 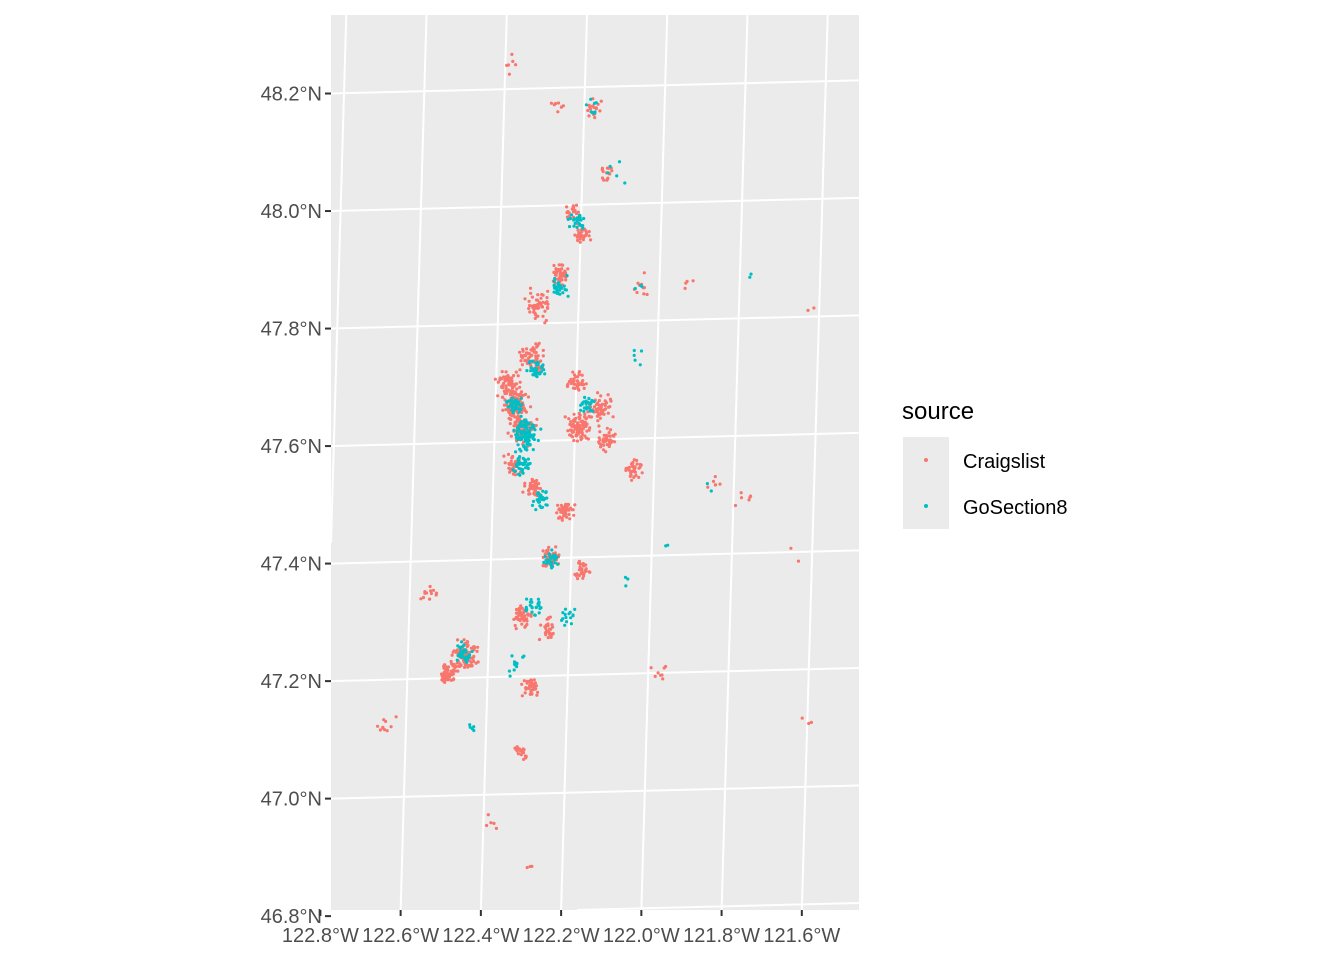 What do you see at coordinates (291, 212) in the screenshot?
I see `y-tick-label: 48.0°N` at bounding box center [291, 212].